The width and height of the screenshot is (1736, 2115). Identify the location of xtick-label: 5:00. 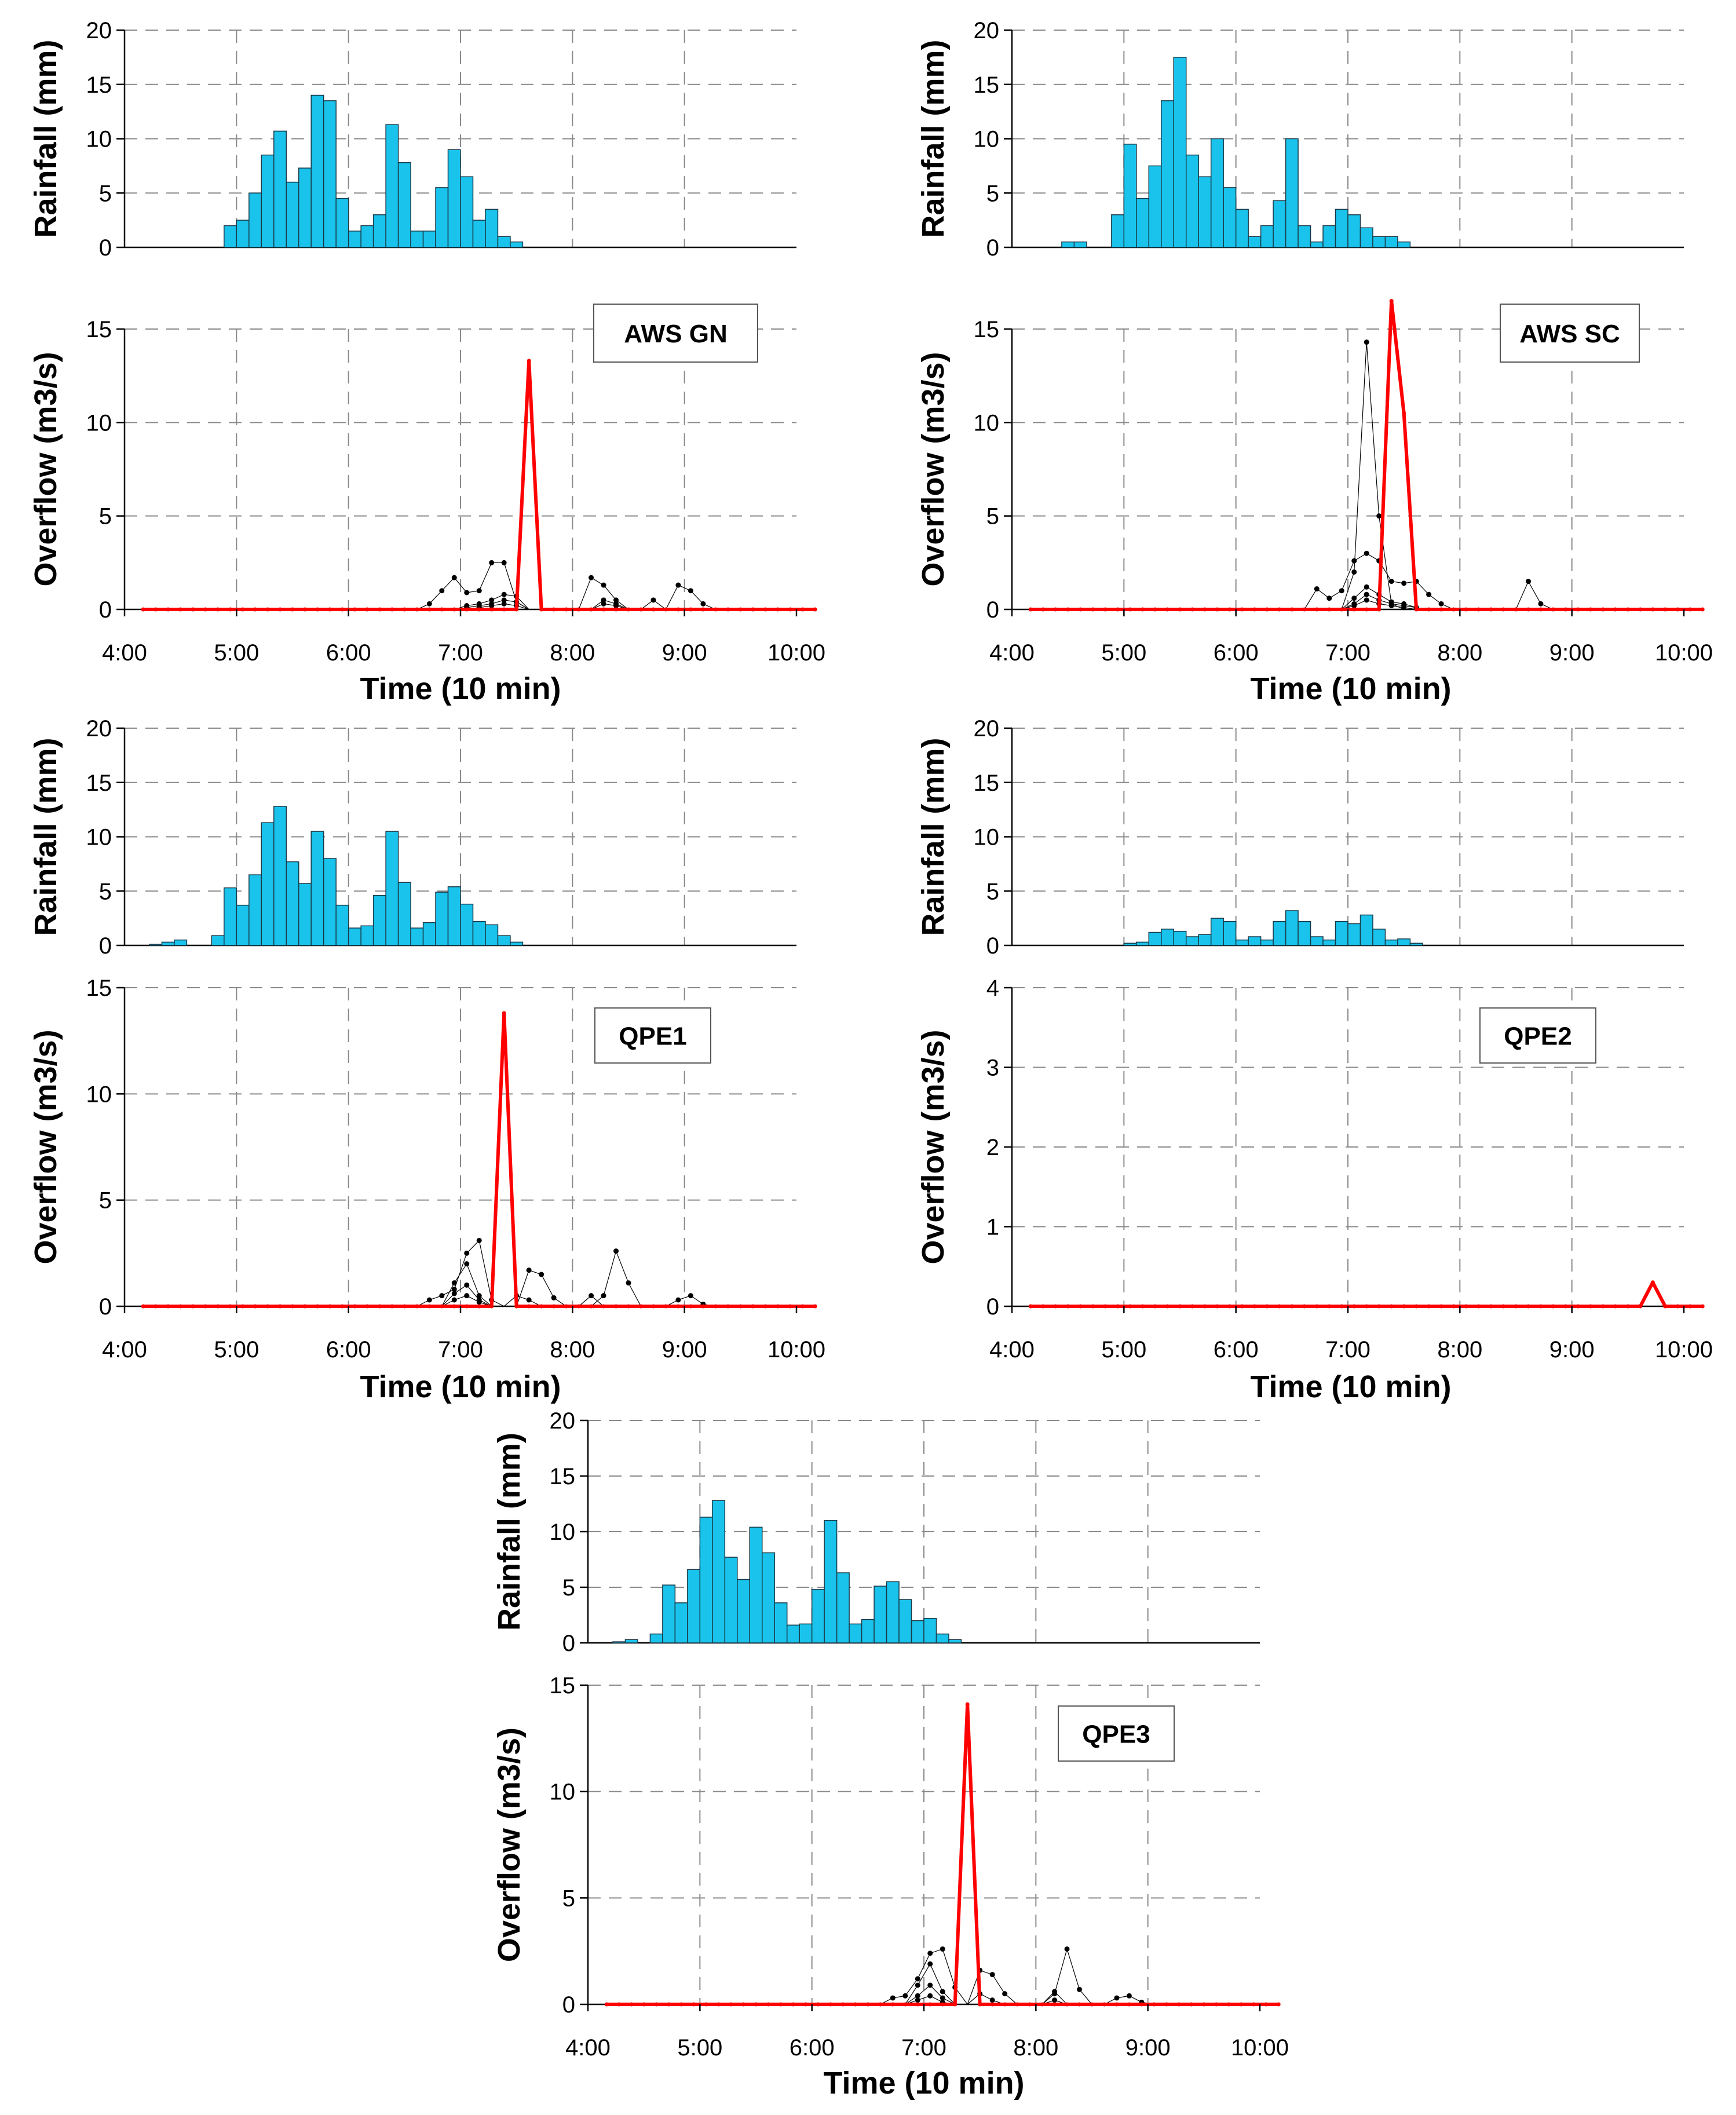
(237, 1349).